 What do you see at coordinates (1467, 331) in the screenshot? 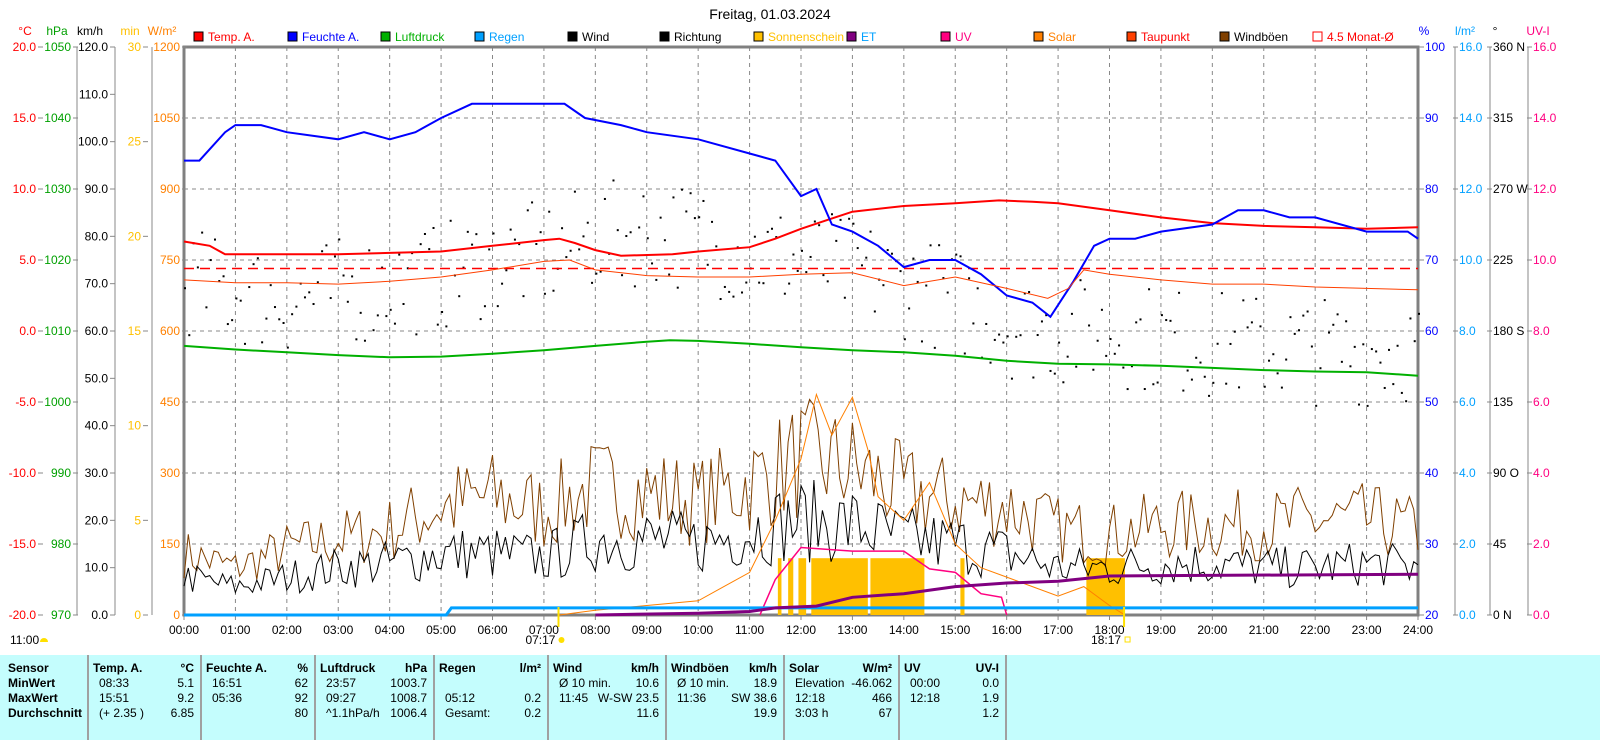
I see `rain-tick-label: 8.0` at bounding box center [1467, 331].